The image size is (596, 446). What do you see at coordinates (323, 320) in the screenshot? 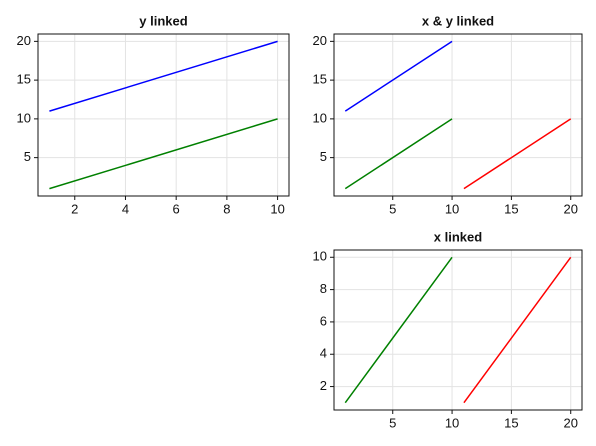
I see `y-tick-label: 6` at bounding box center [323, 320].